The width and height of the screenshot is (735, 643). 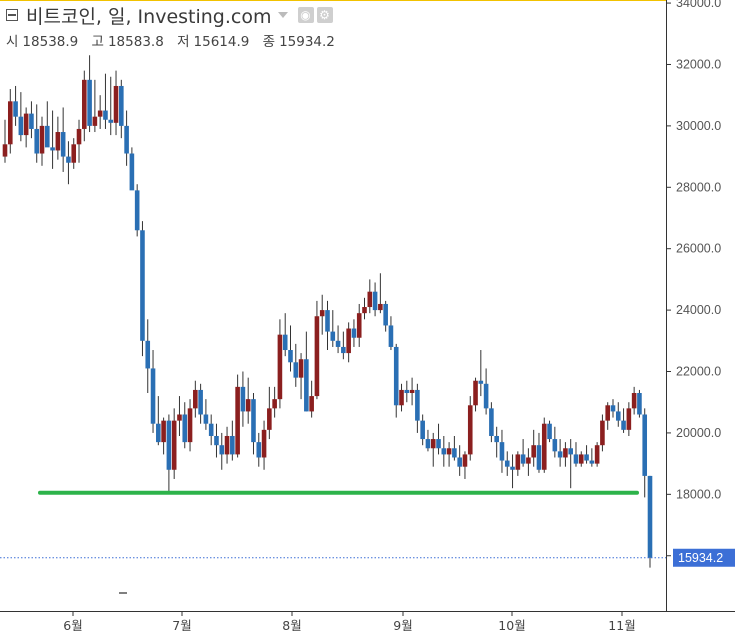 I want to click on chart-title: 비트코인, 일, Investing.com, so click(x=149, y=16).